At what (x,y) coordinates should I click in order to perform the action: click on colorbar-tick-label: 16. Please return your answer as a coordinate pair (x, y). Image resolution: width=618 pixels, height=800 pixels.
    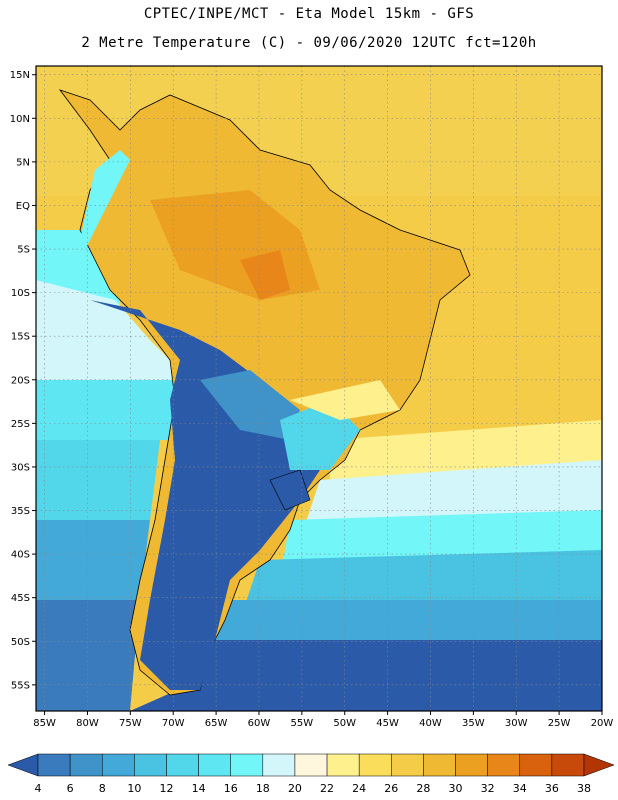
    Looking at the image, I should click on (231, 788).